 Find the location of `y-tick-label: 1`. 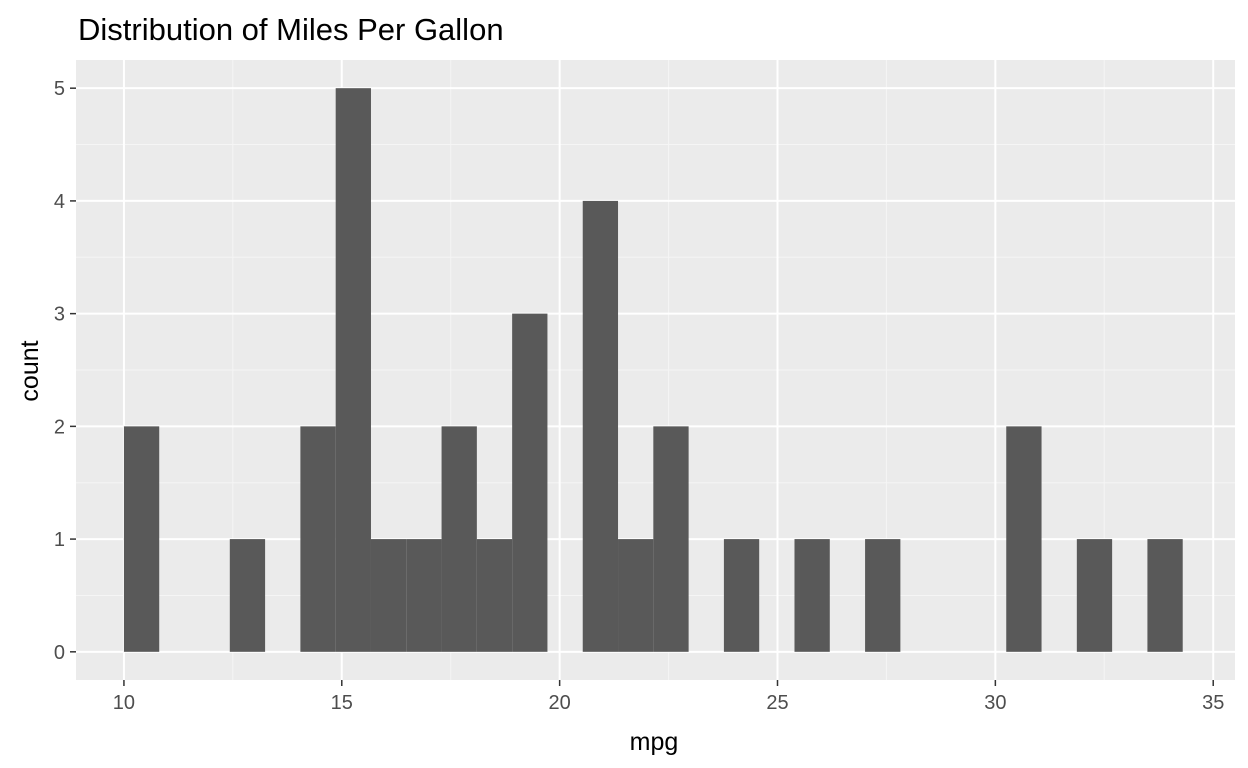

y-tick-label: 1 is located at coordinates (59, 540).